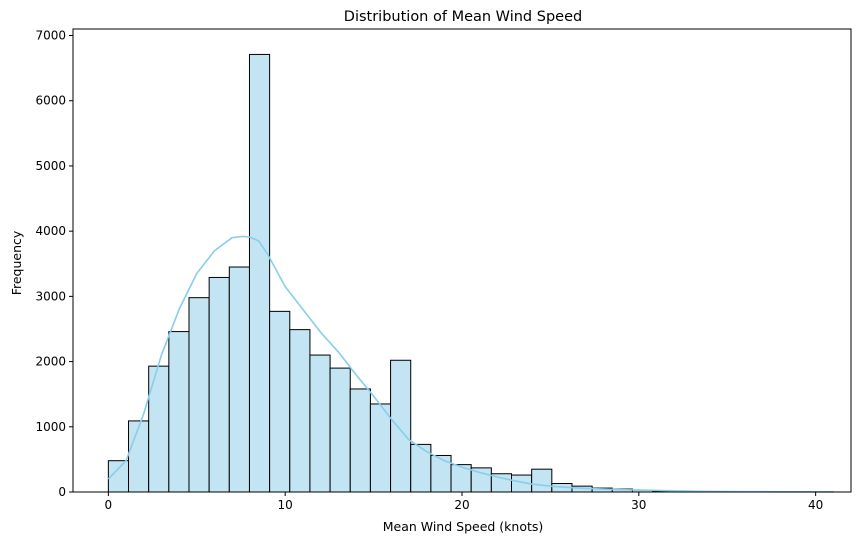 The width and height of the screenshot is (859, 550). Describe the element at coordinates (50, 231) in the screenshot. I see `y-tick-label: 4000` at that location.